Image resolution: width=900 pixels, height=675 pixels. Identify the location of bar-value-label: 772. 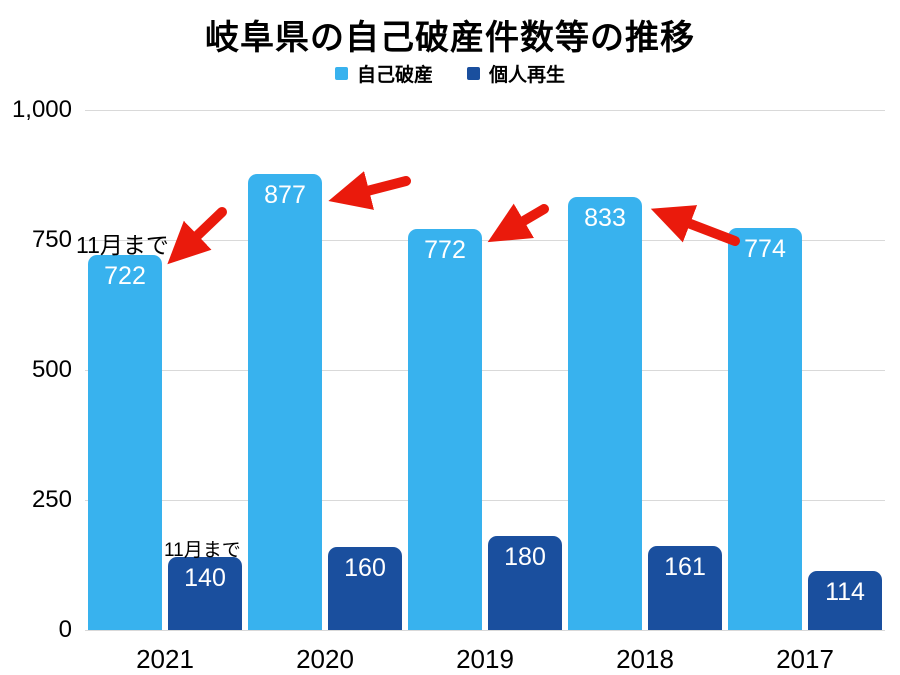
(445, 249).